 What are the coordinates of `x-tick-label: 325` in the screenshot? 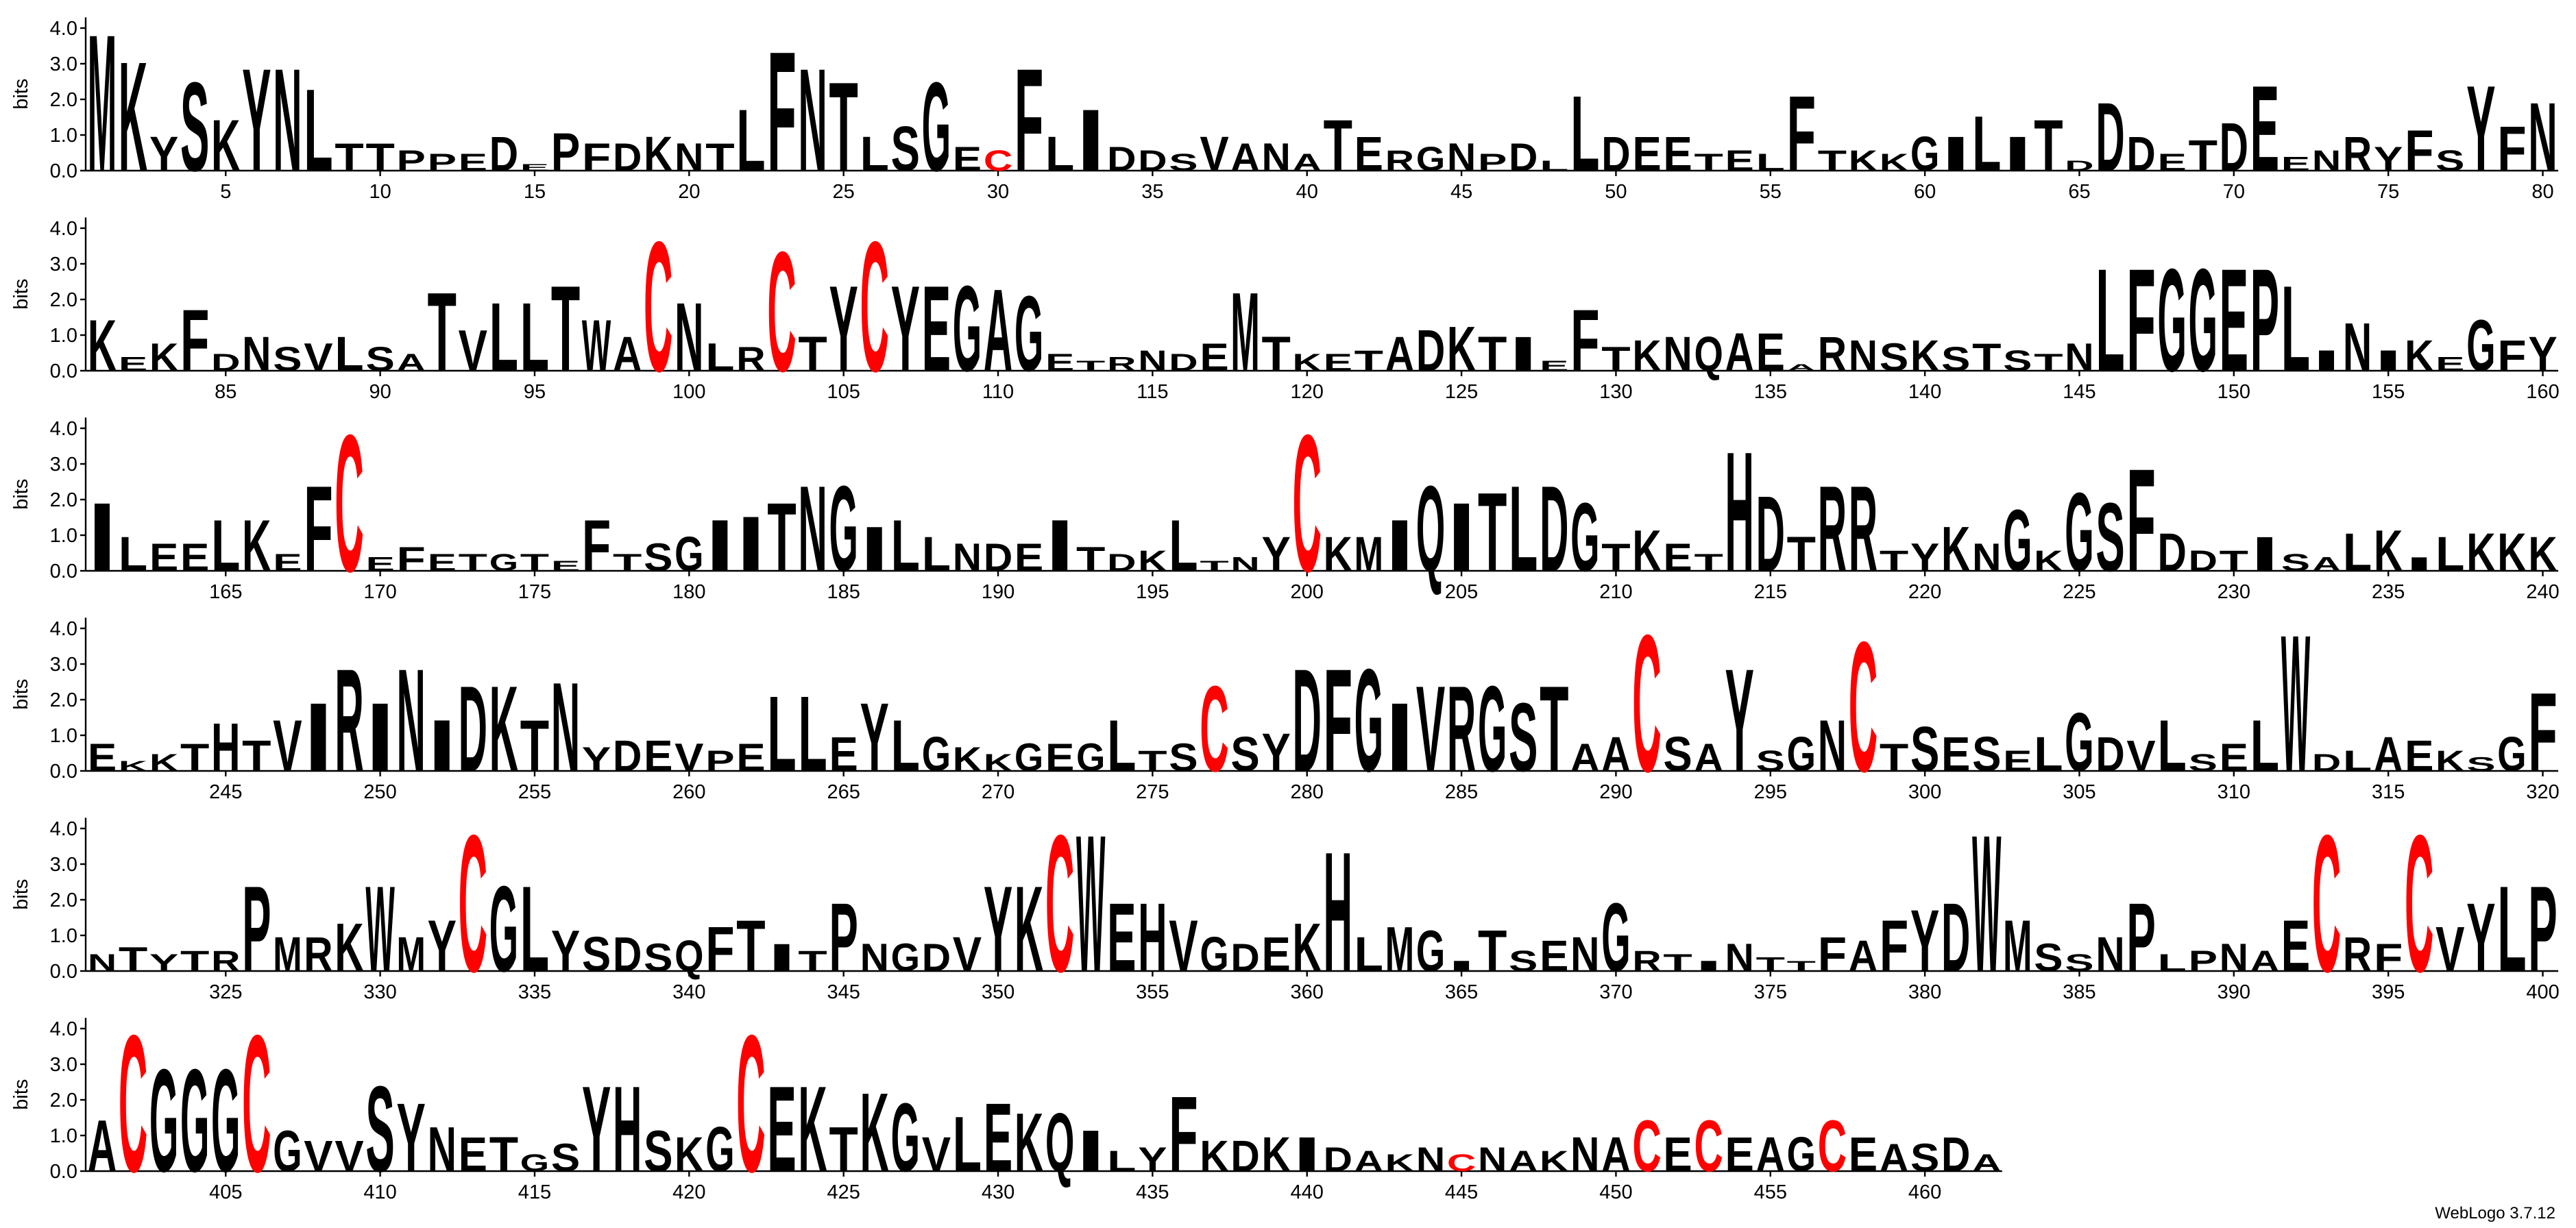 It's located at (225, 992).